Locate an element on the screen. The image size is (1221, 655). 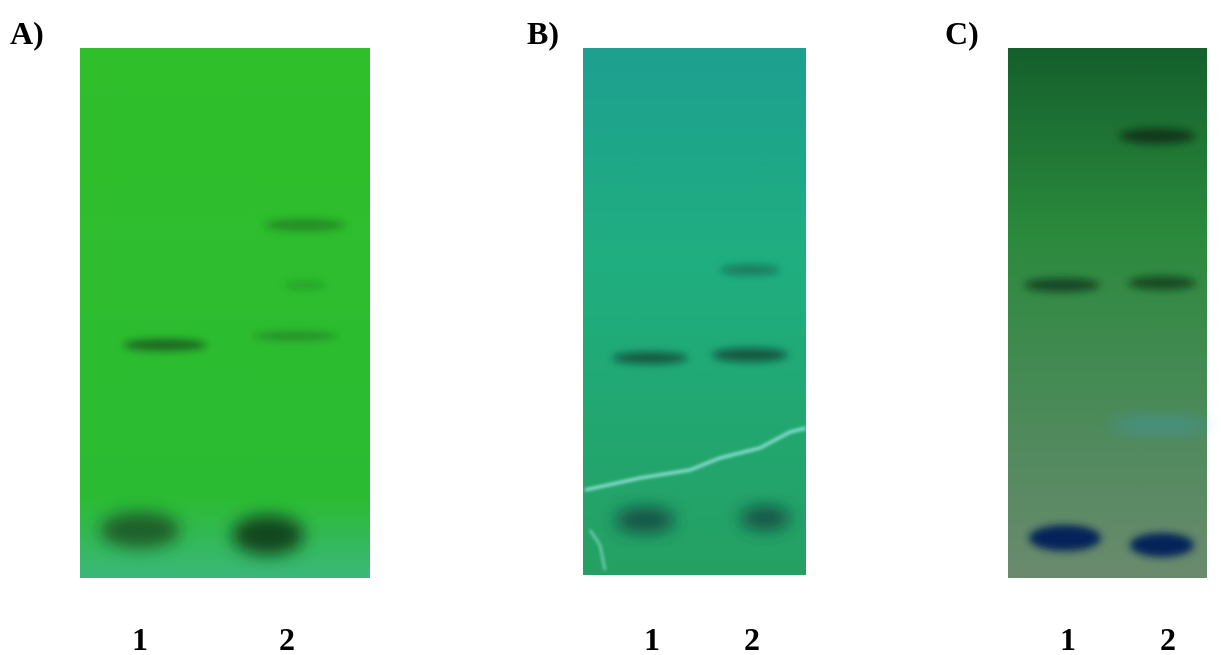
panel-label: C) is located at coordinates (962, 33).